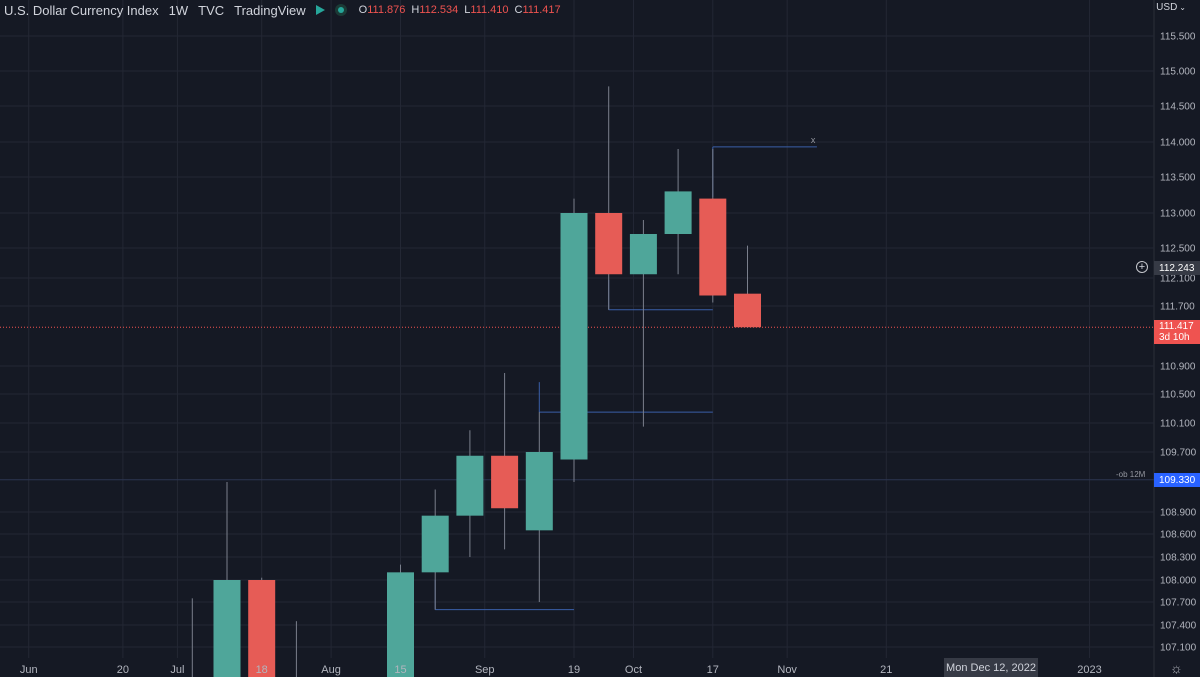 The width and height of the screenshot is (1200, 677). Describe the element at coordinates (123, 670) in the screenshot. I see `x-tick-label: 20` at that location.